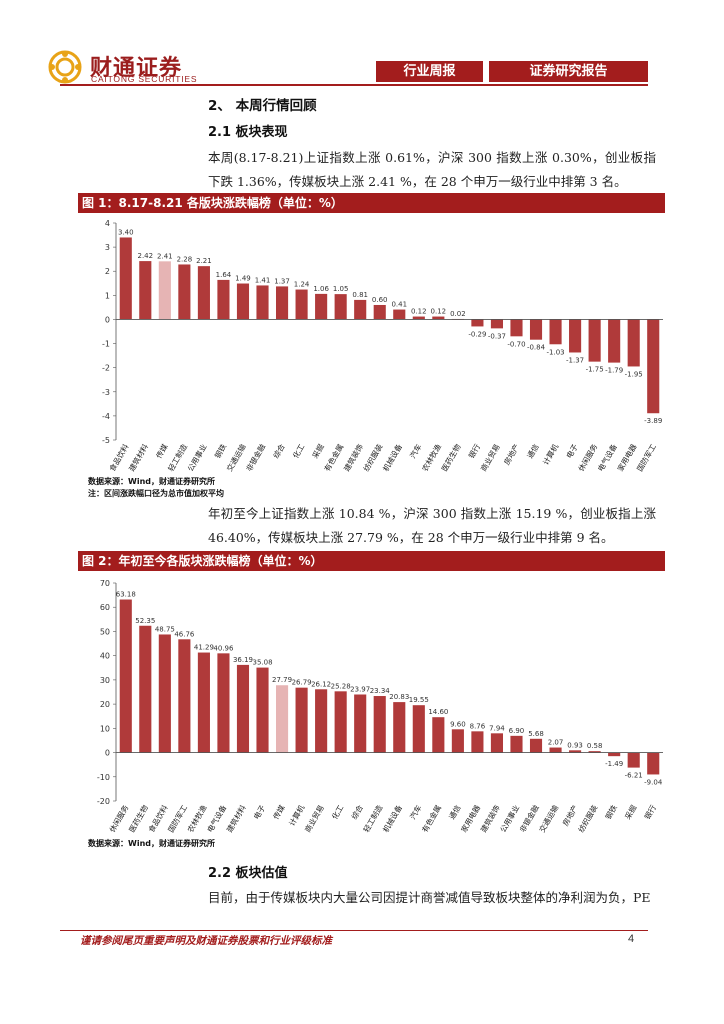  What do you see at coordinates (151, 481) in the screenshot?
I see `figure1-source: 数据来源：Wind，财通证券研究所` at bounding box center [151, 481].